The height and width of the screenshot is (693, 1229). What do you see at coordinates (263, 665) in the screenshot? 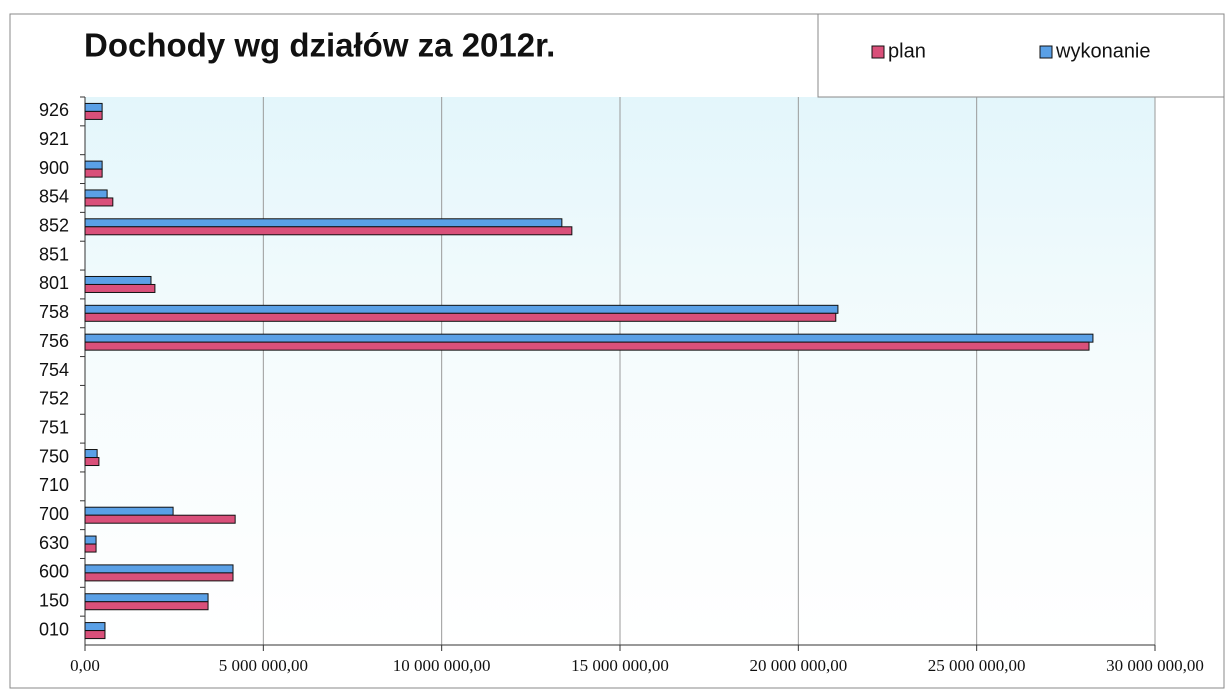
I see `x-tick-label: 5 000 000,00` at bounding box center [263, 665].